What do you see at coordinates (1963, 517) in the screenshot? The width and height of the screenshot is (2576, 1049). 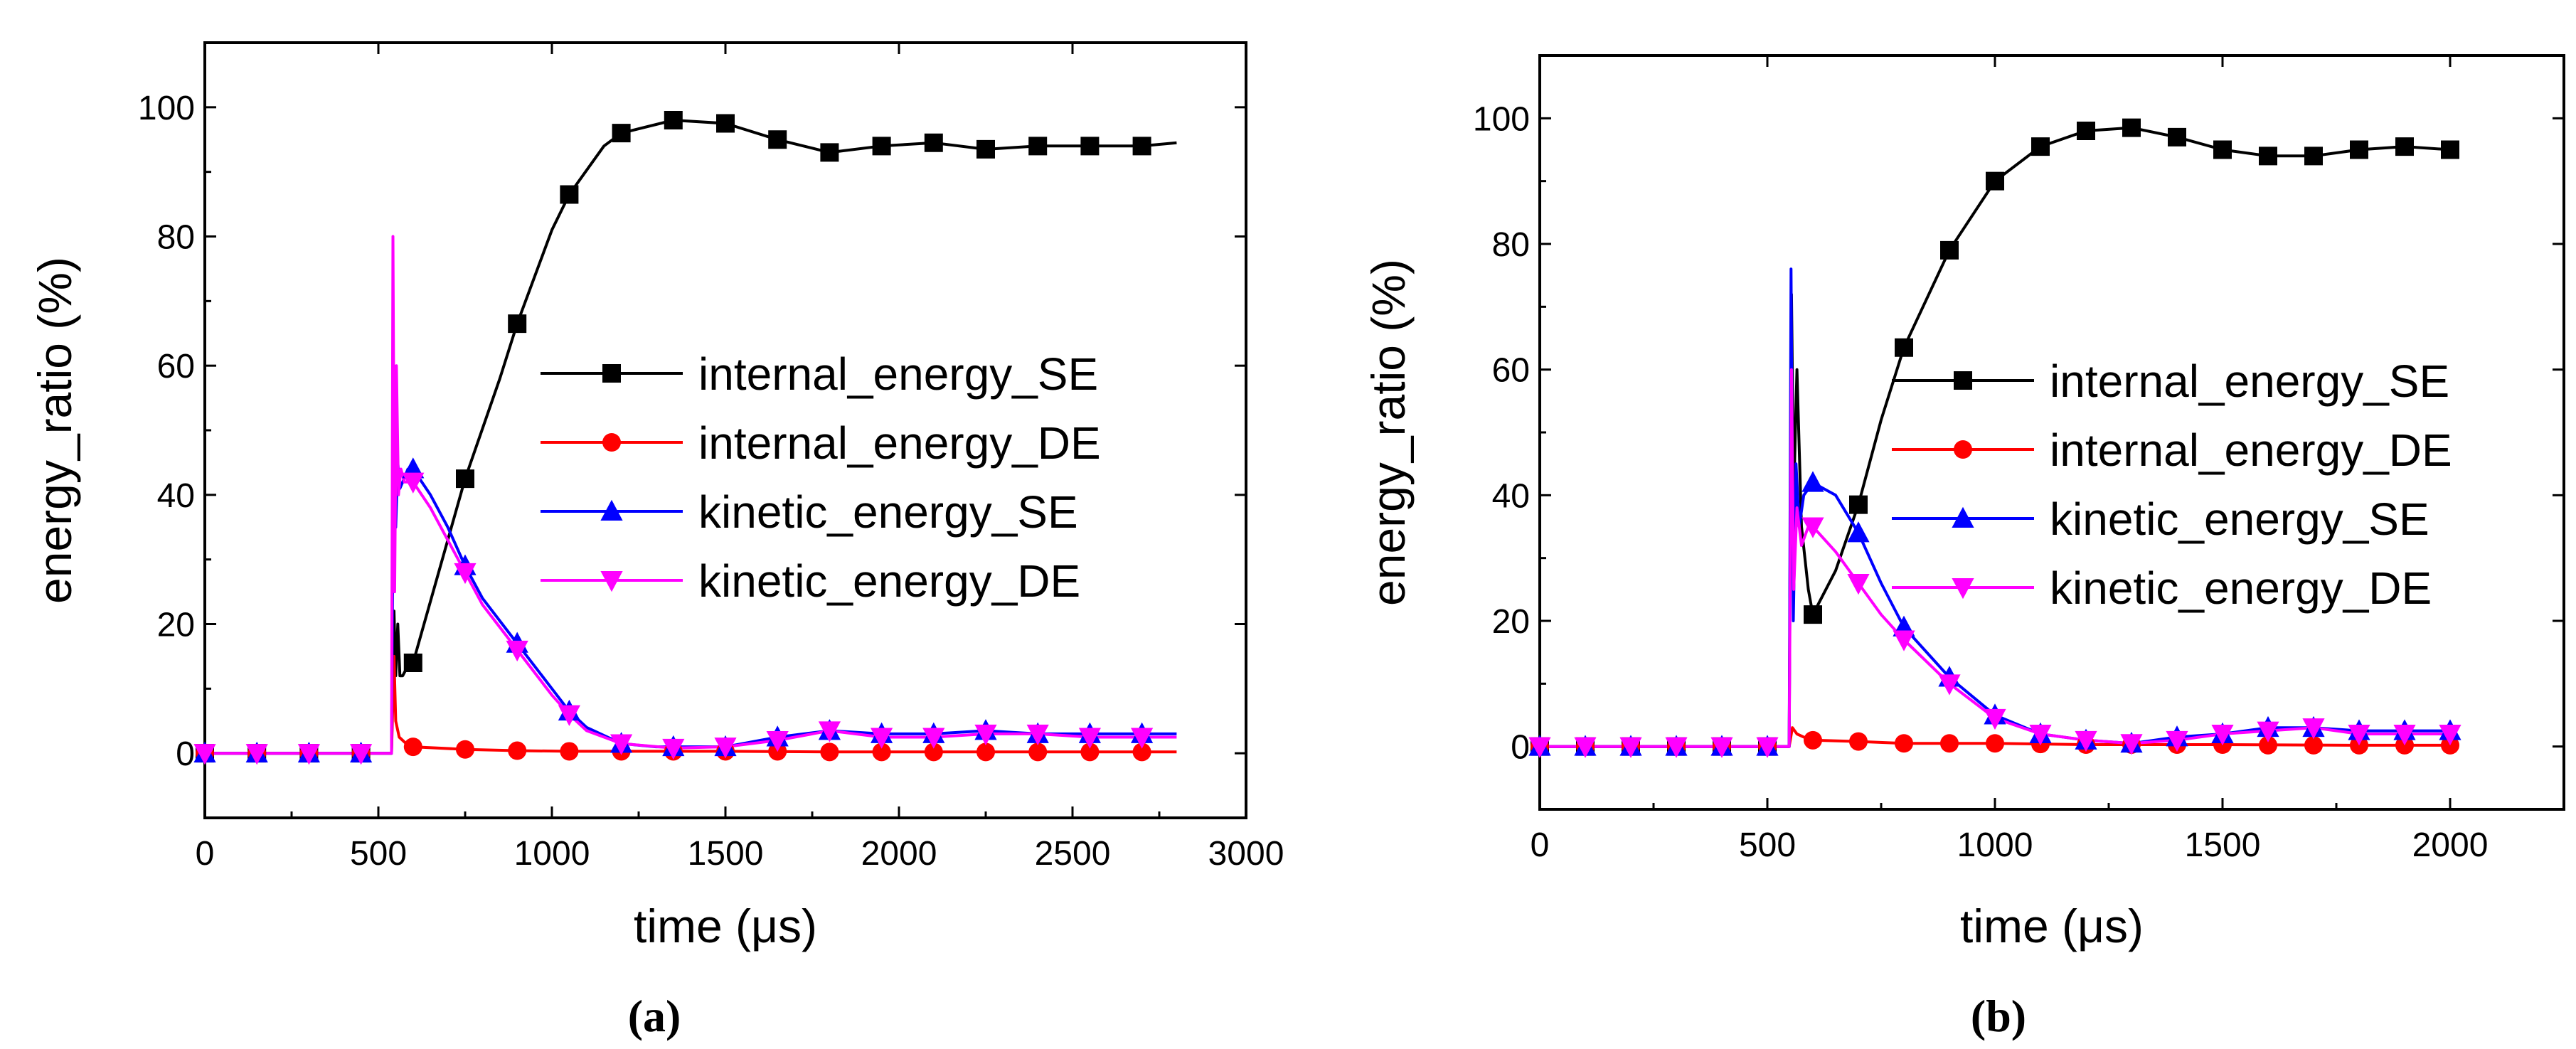 I see `legend-marker-kinetic-energy-SE` at bounding box center [1963, 517].